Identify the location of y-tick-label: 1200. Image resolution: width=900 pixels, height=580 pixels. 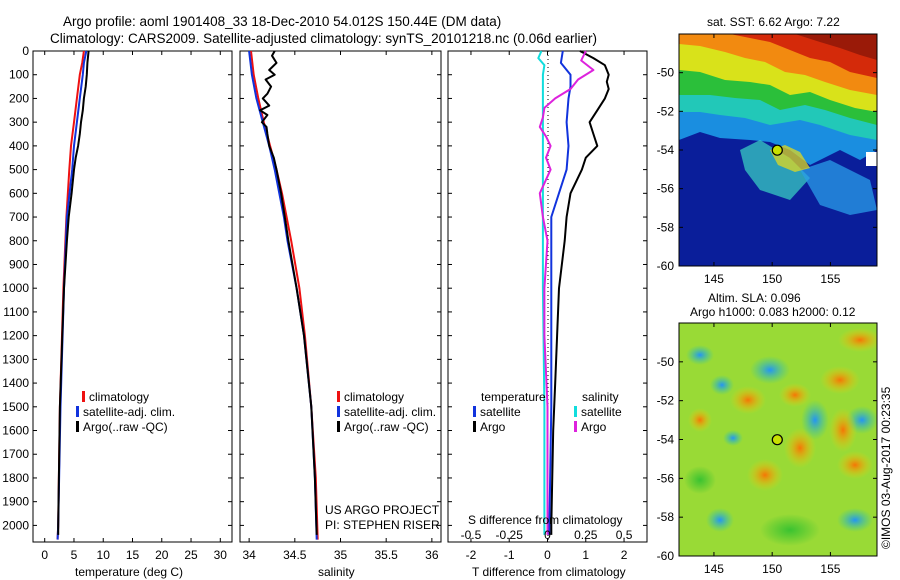
(15, 336).